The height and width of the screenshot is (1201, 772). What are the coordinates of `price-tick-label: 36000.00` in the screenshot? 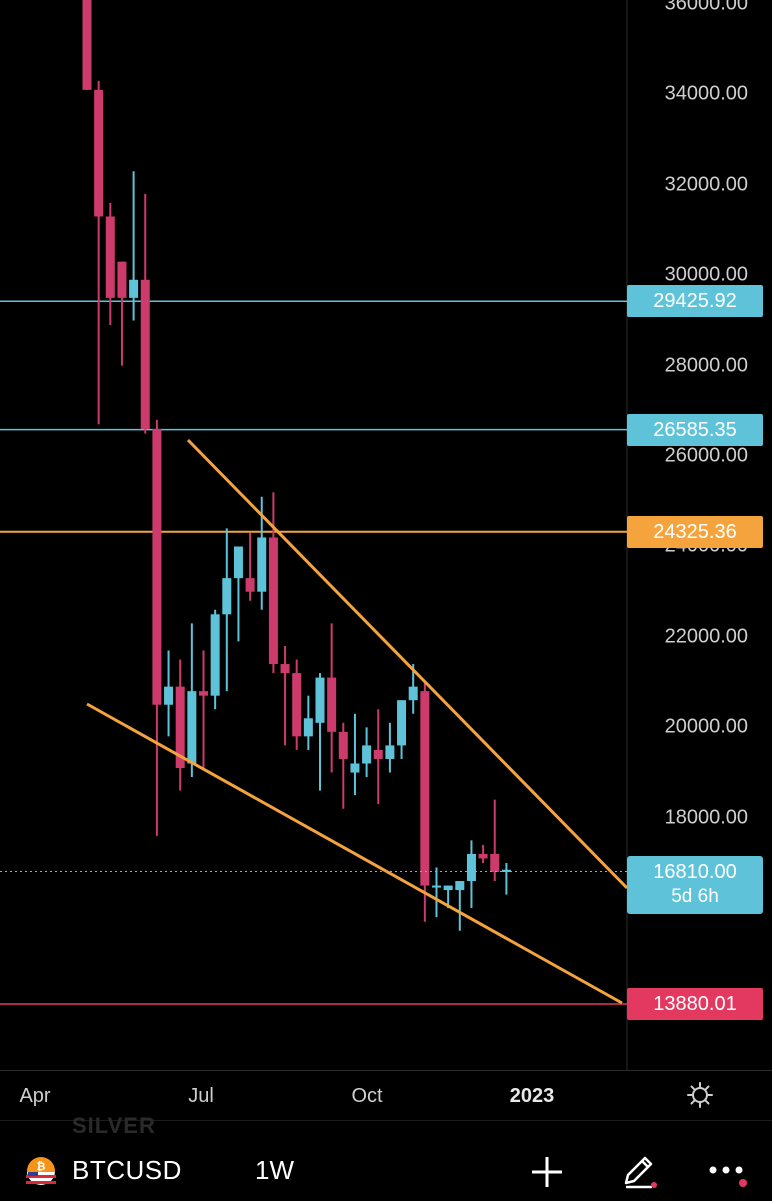 It's located at (706, 7).